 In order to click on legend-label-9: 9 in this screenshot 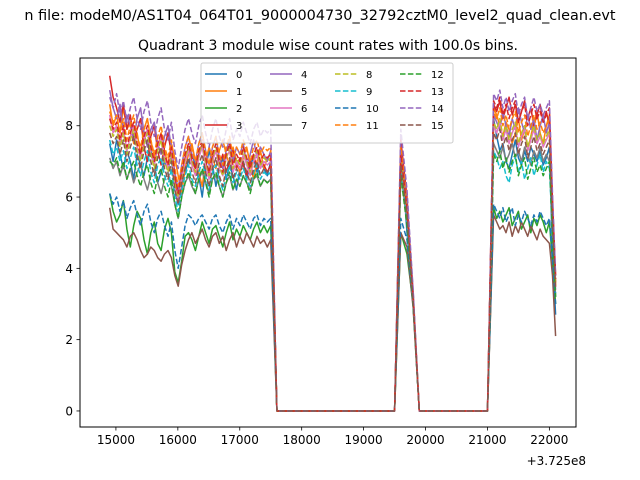, I will do `click(369, 92)`.